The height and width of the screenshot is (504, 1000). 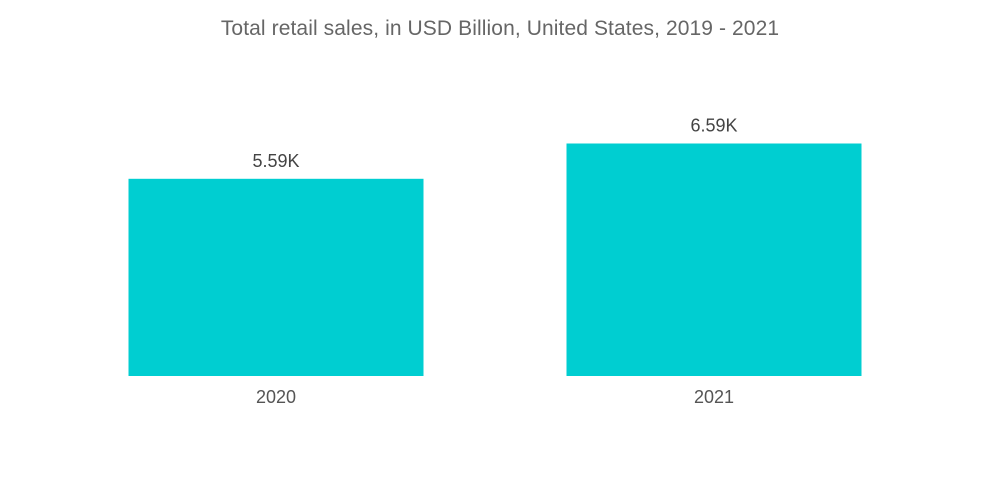 What do you see at coordinates (276, 277) in the screenshot?
I see `bar-2020` at bounding box center [276, 277].